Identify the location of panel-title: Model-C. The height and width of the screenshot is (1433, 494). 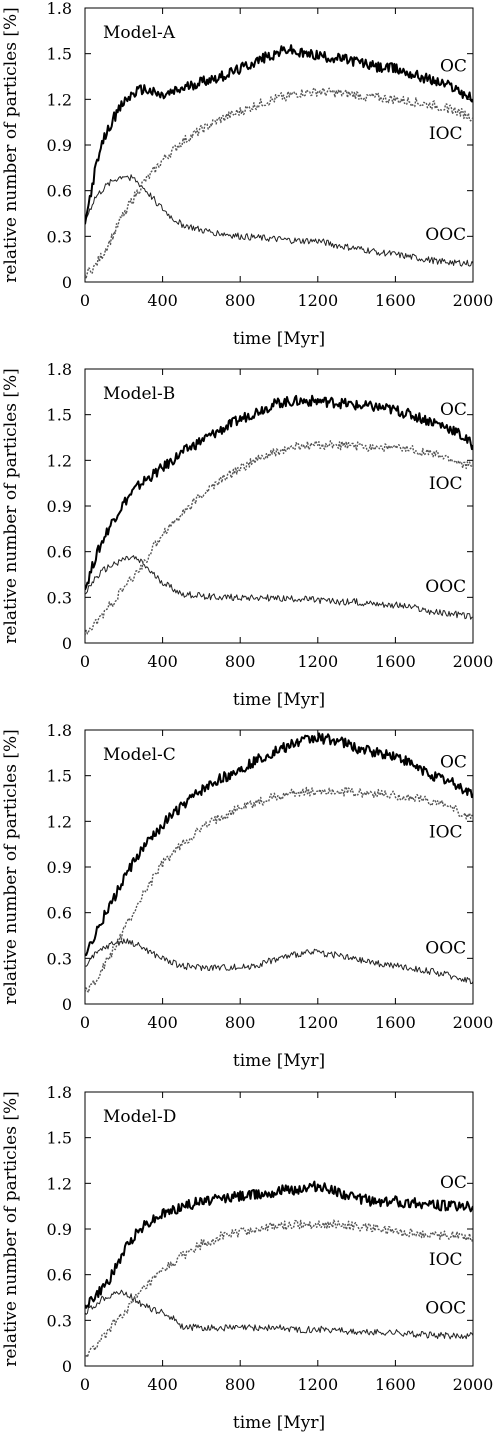
(139, 755).